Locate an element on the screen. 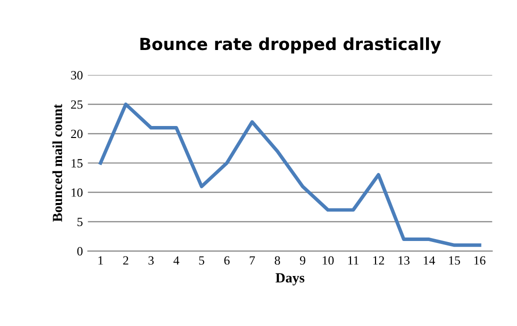  x-tick-label: 16 is located at coordinates (480, 260).